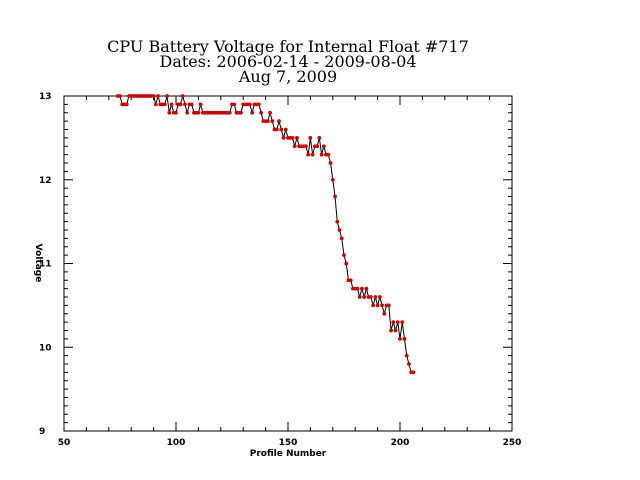 The image size is (640, 480). I want to click on chart-title-line-3: Aug 7, 2009, so click(287, 76).